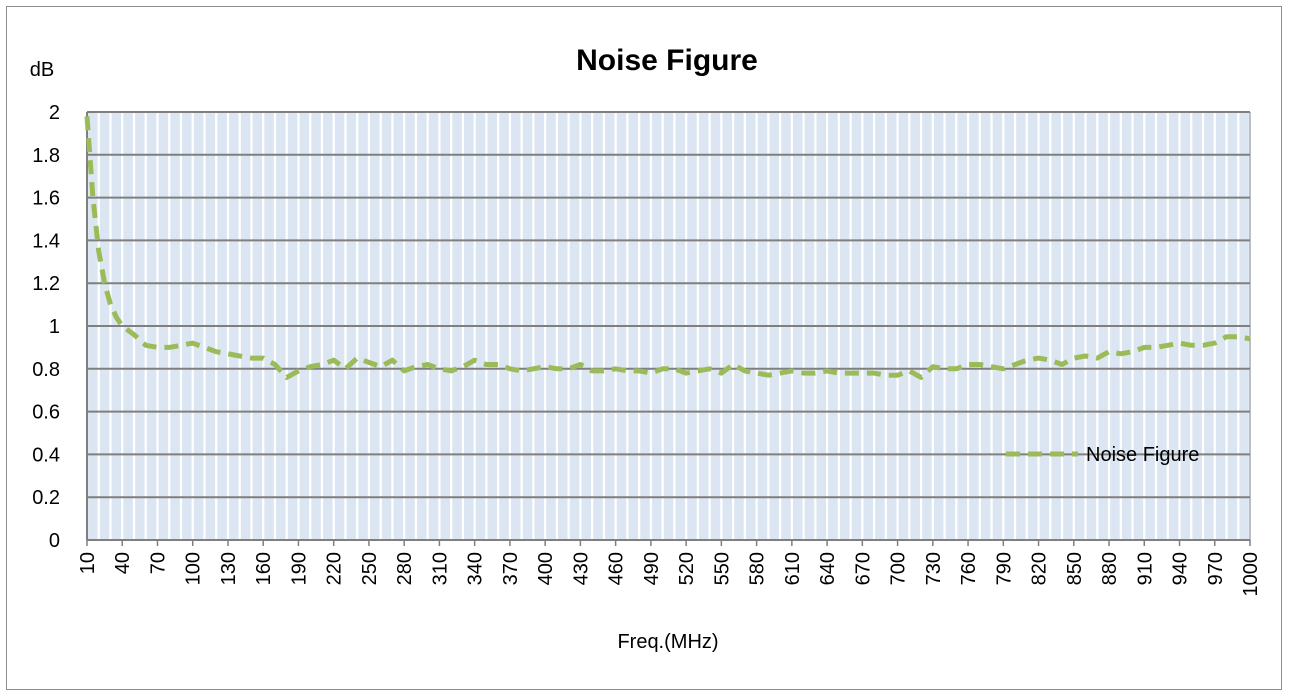 This screenshot has height=698, width=1290. Describe the element at coordinates (617, 568) in the screenshot. I see `x-tick-label: 460` at that location.